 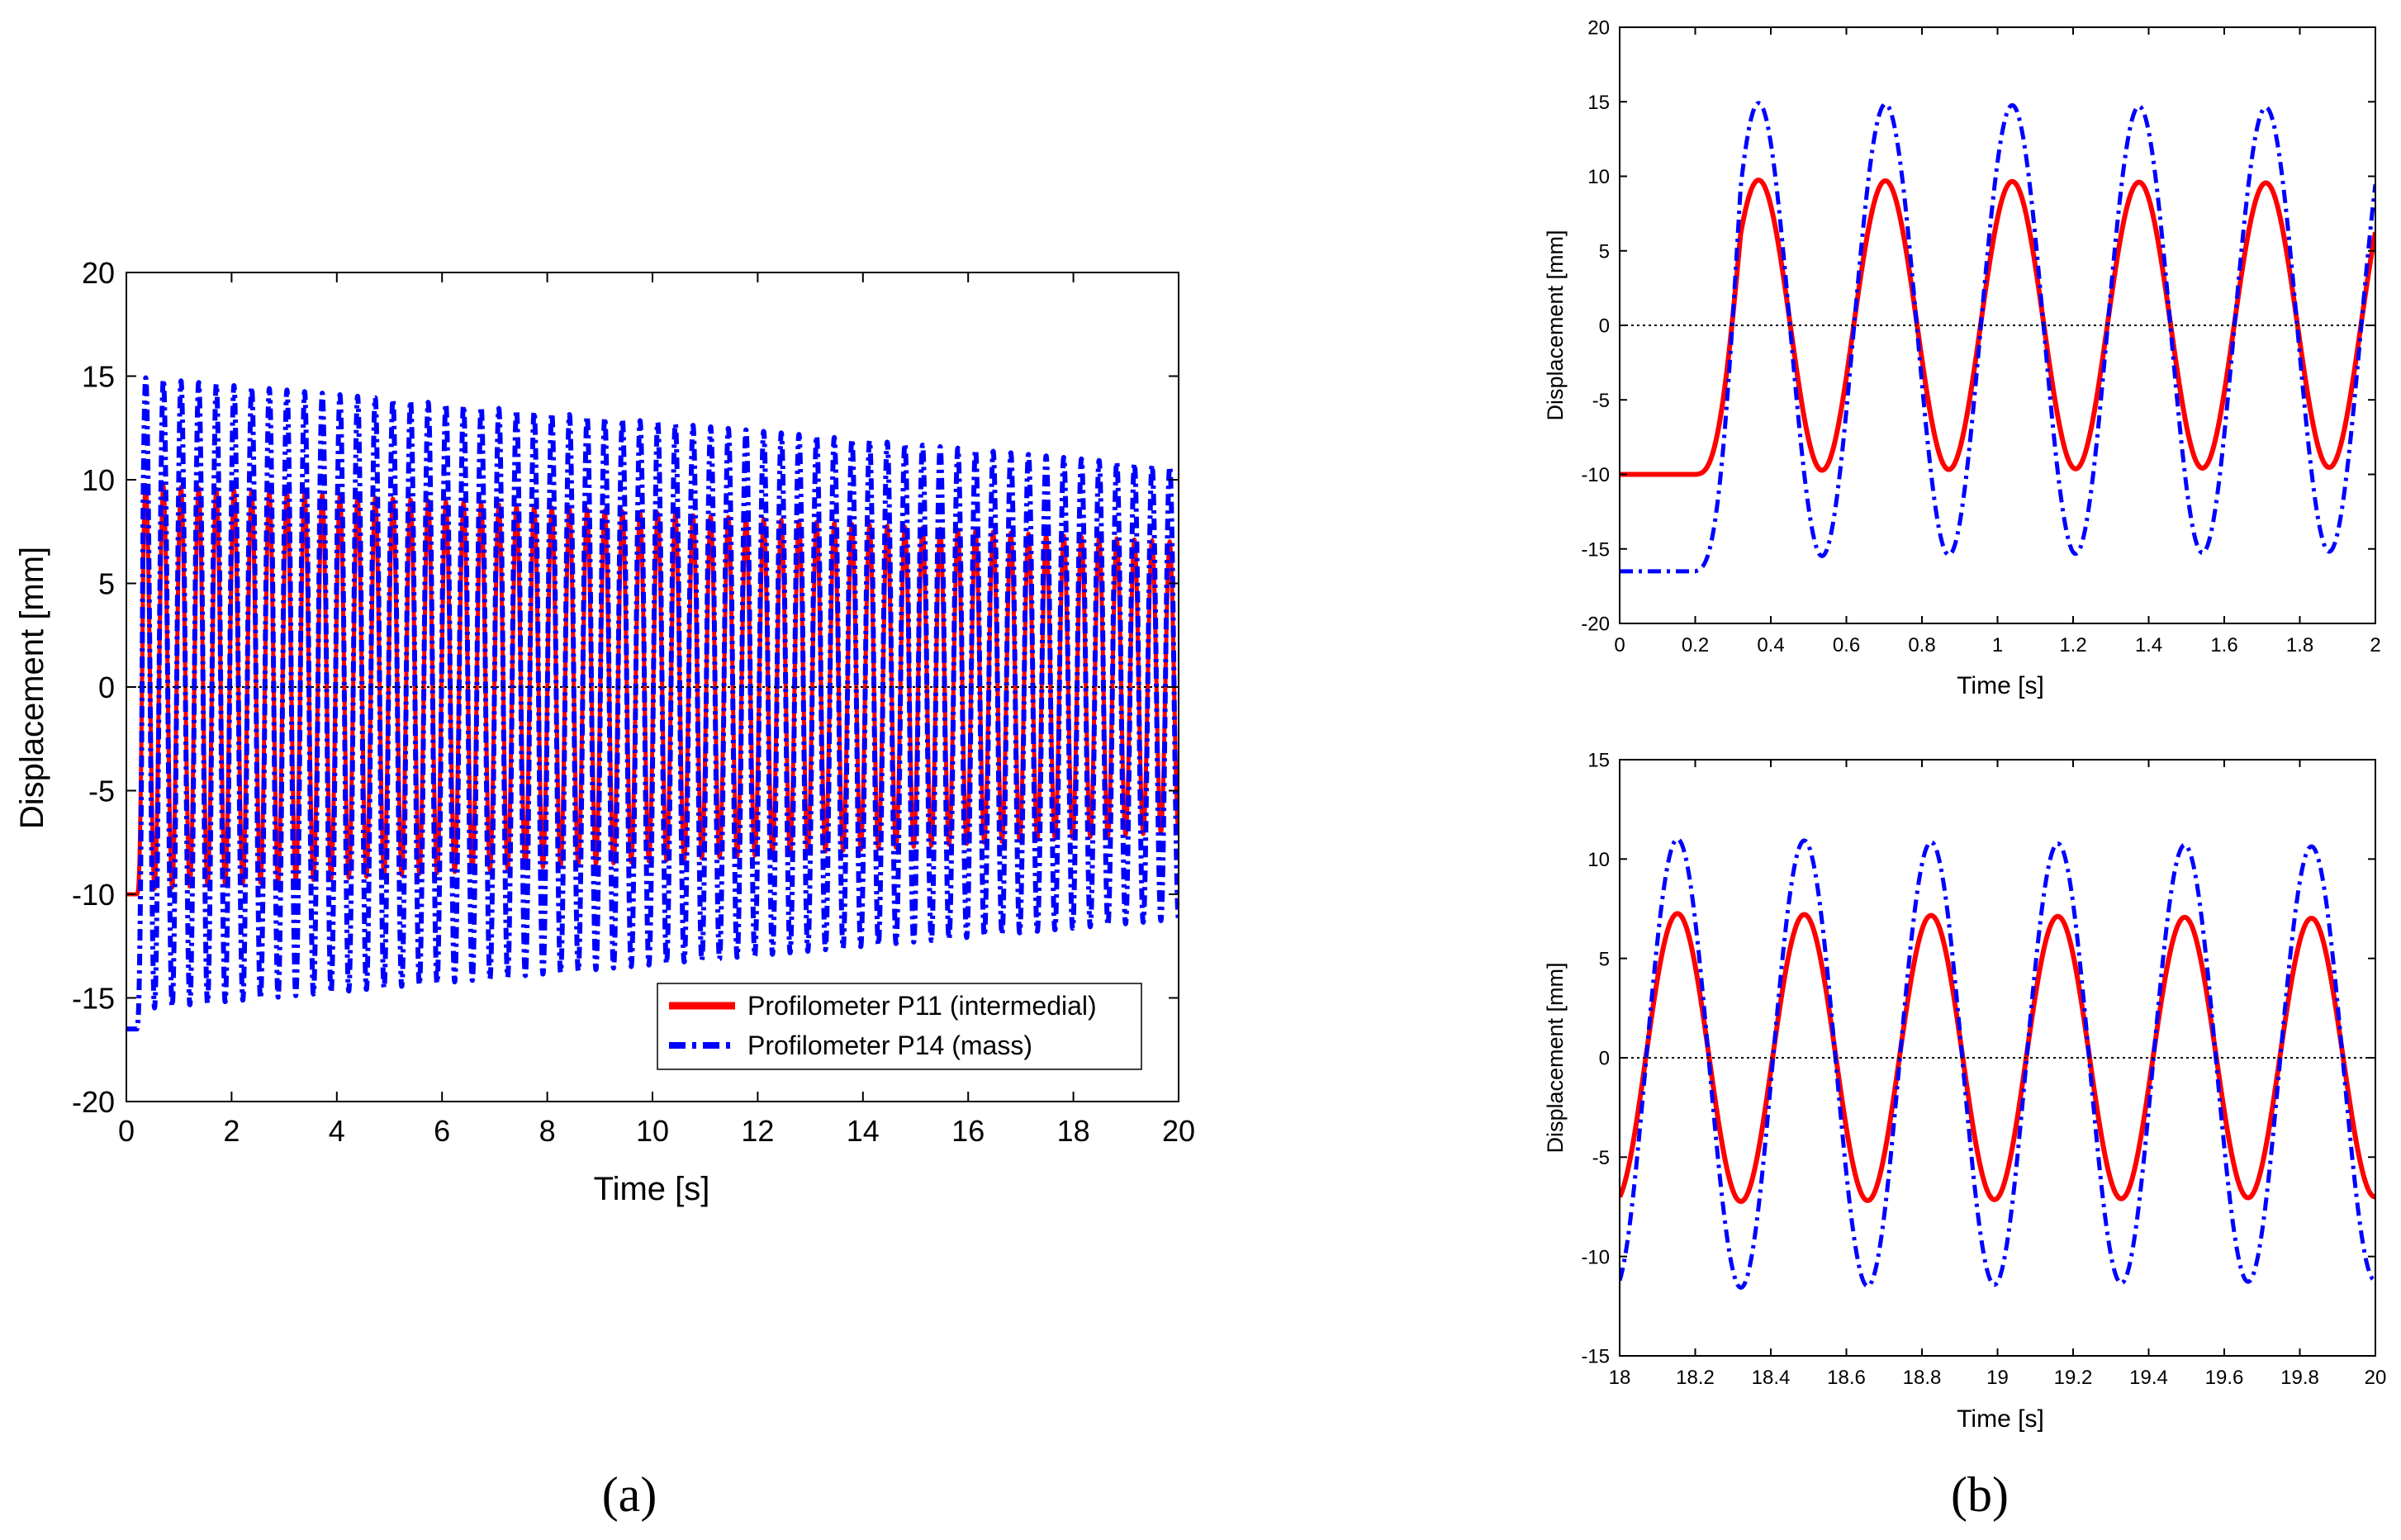 What do you see at coordinates (1555, 1057) in the screenshot?
I see `chart-b-bottom-ylabel: Displacement [mm]` at bounding box center [1555, 1057].